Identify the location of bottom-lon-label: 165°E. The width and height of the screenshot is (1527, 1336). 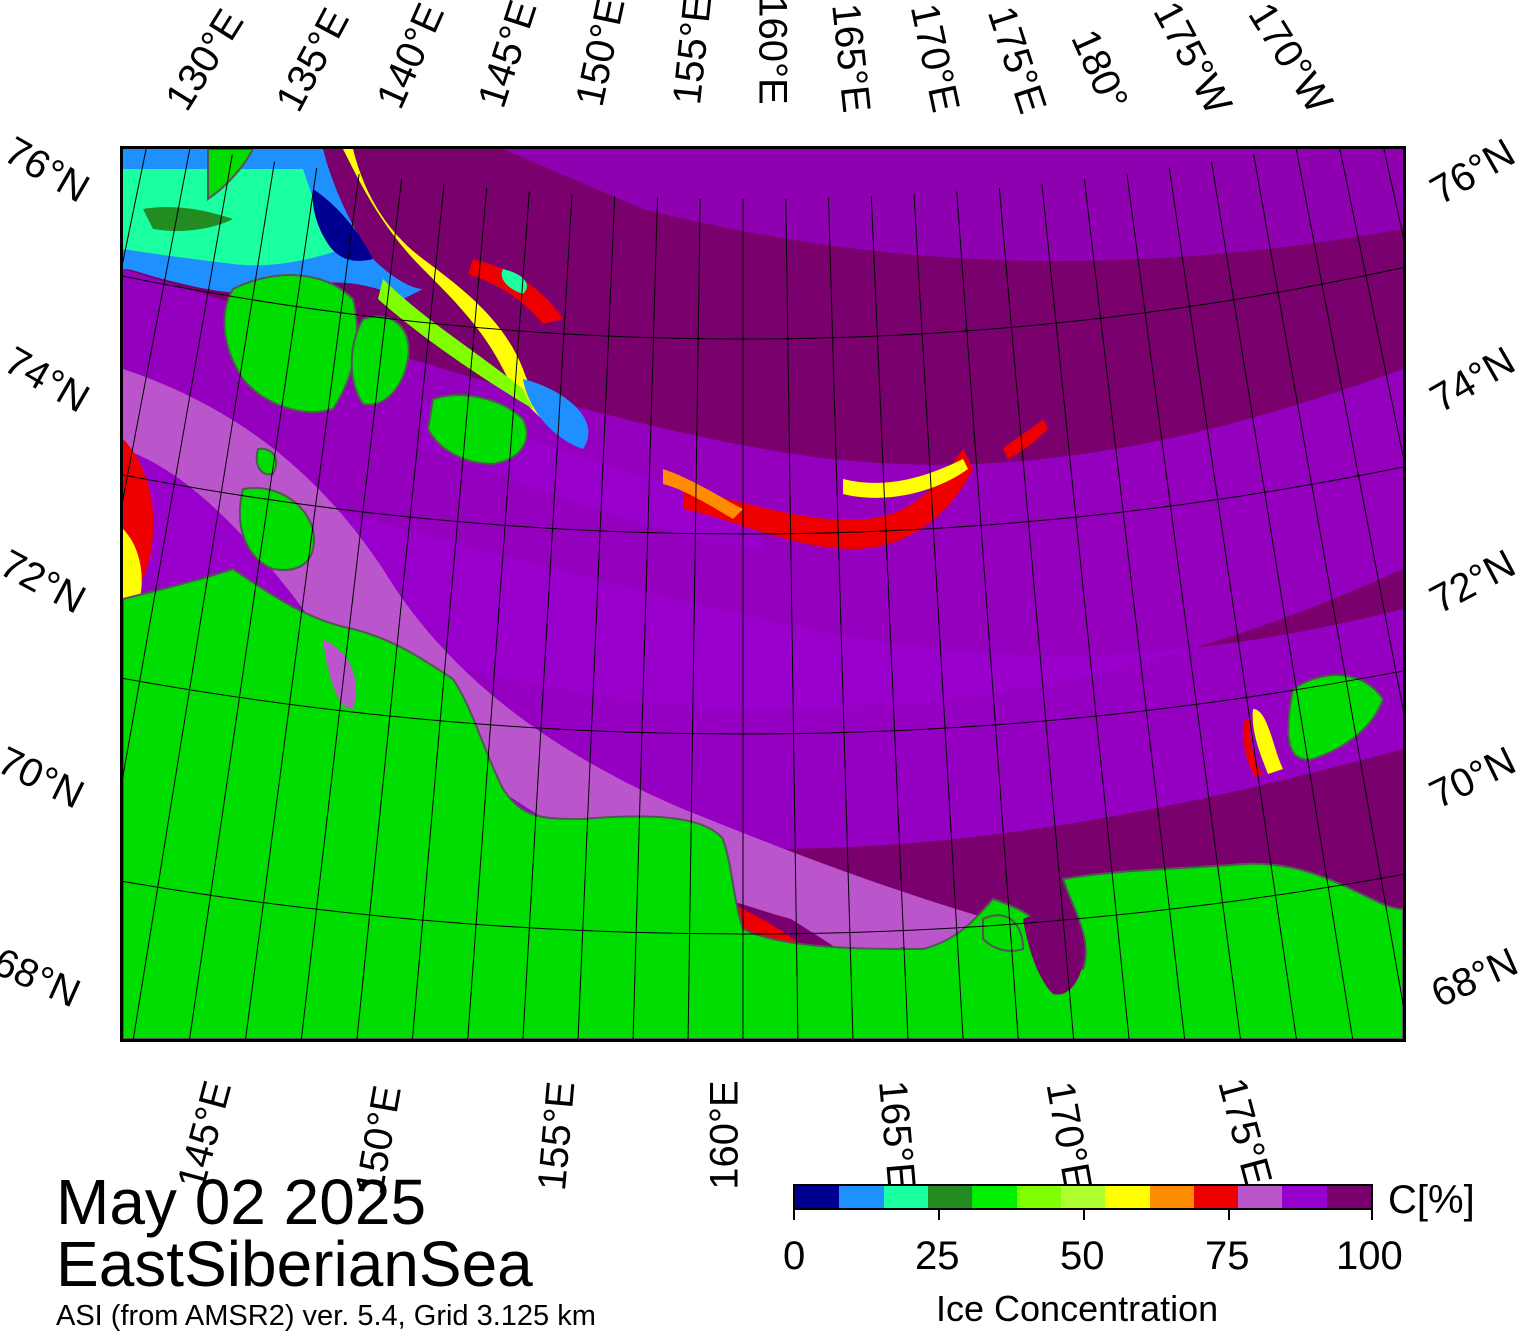
(897, 1135).